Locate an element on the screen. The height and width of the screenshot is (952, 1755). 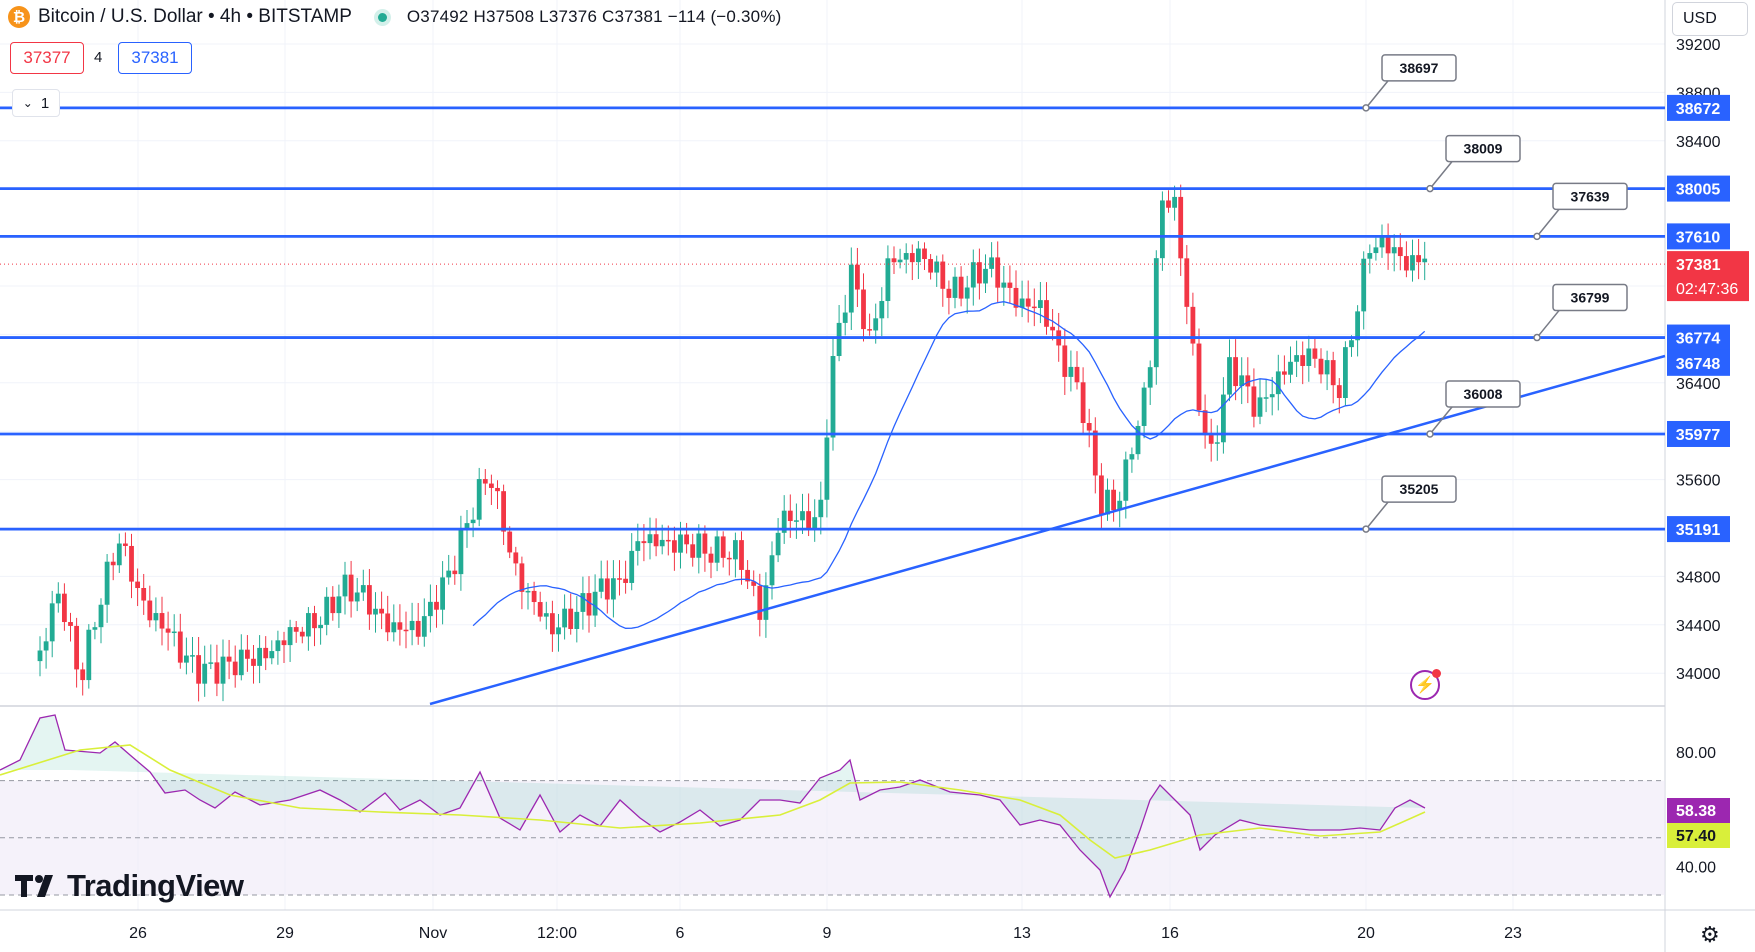
buy-quote-button: 37381 is located at coordinates (155, 58).